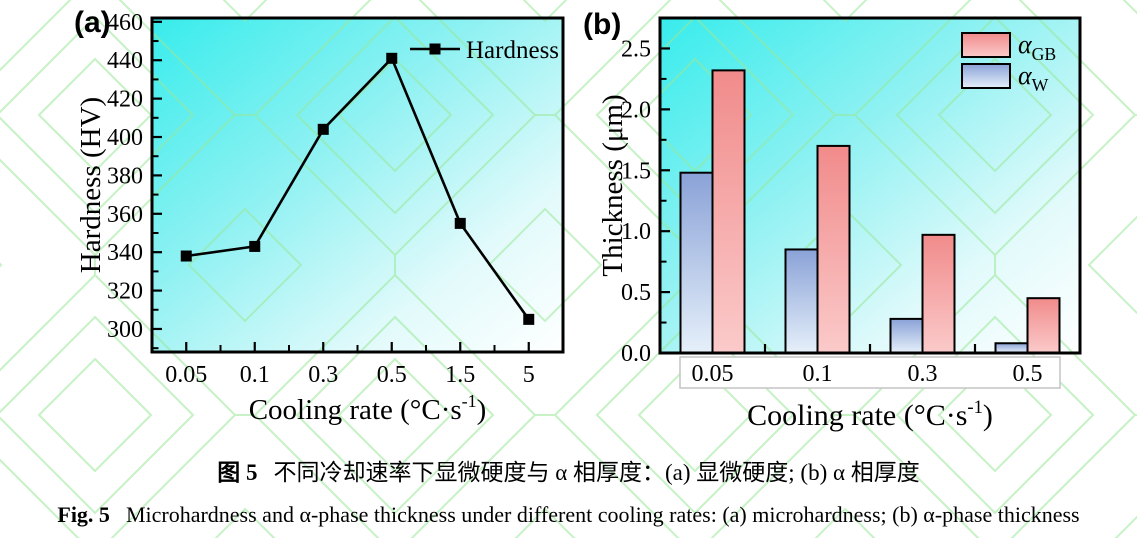 The width and height of the screenshot is (1137, 538). I want to click on bar-alpha-gb-0.05, so click(728, 212).